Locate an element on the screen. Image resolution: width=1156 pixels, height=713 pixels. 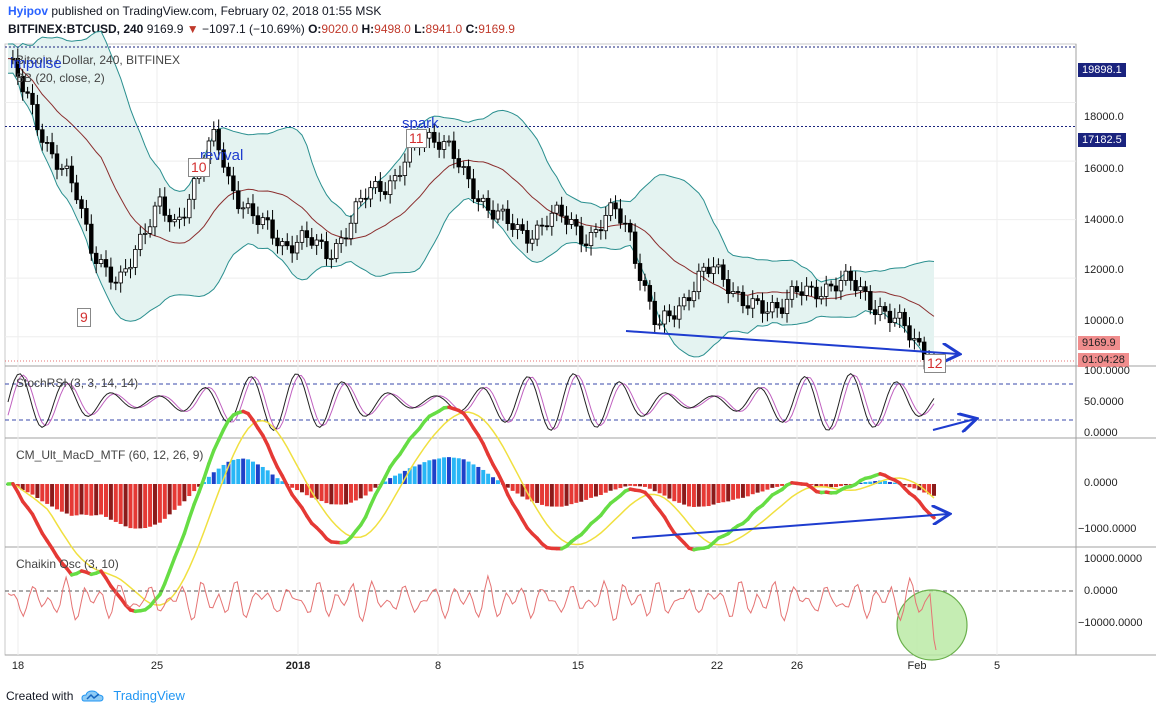
revival-annotation: revival is located at coordinates (222, 155).